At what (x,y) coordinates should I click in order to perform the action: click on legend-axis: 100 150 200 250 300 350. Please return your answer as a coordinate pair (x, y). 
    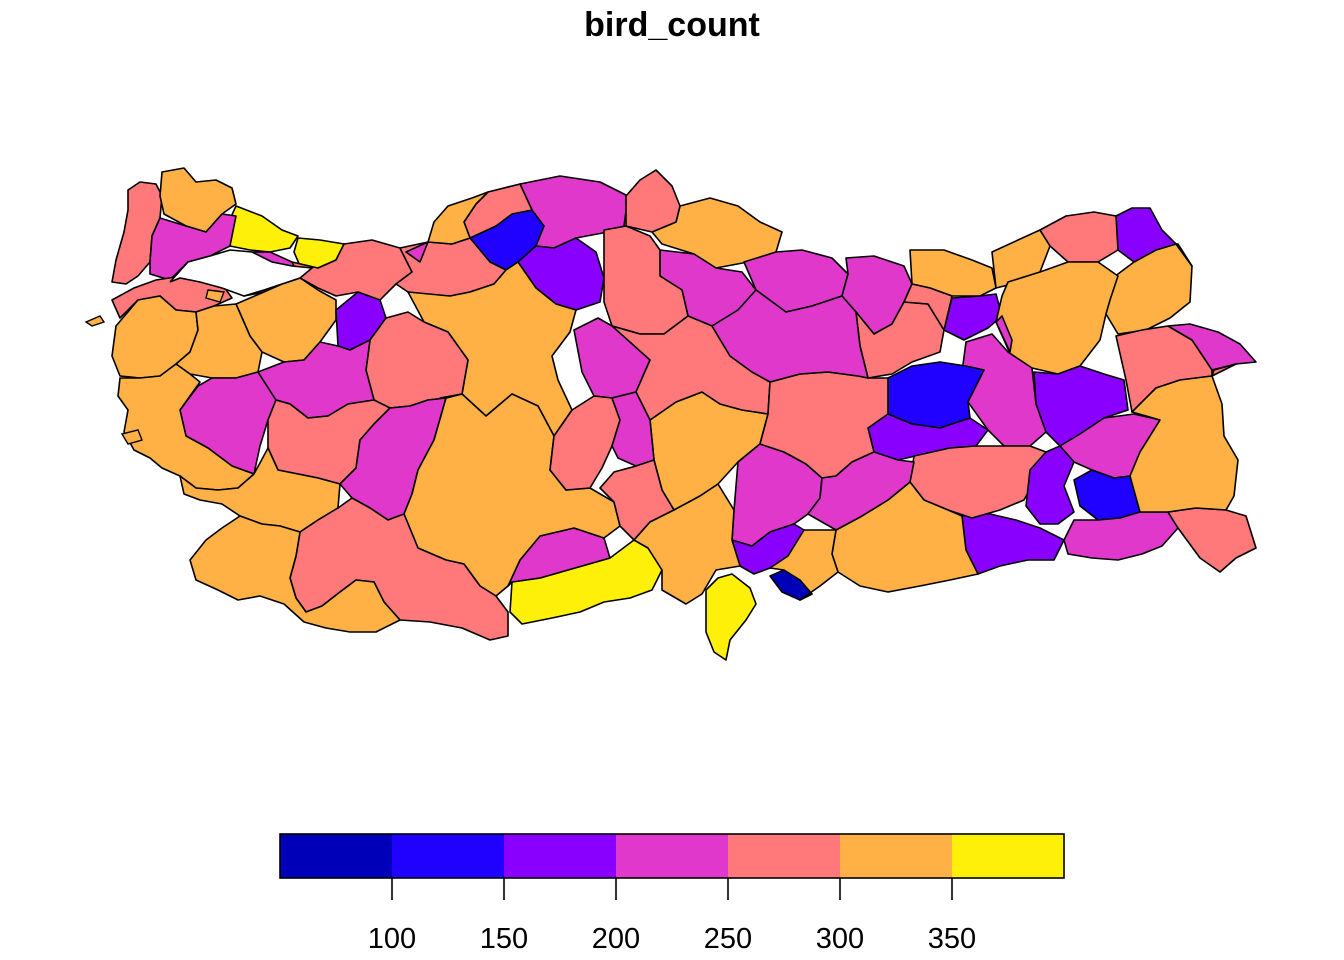
    Looking at the image, I should click on (672, 916).